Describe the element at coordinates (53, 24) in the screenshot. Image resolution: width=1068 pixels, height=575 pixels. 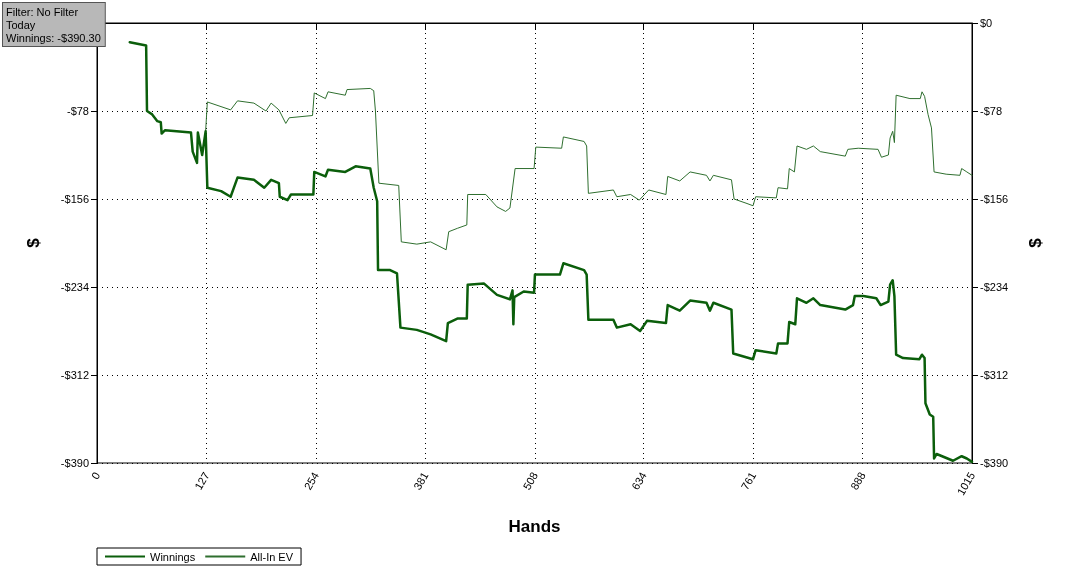
I see `annotation: Filter: No Filter Today Winnings: -$390.30` at that location.